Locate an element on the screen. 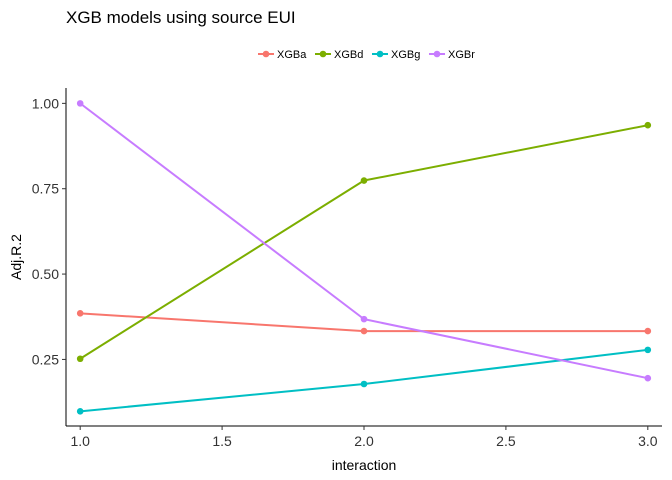 This screenshot has height=480, width=672. series-xgba is located at coordinates (364, 322).